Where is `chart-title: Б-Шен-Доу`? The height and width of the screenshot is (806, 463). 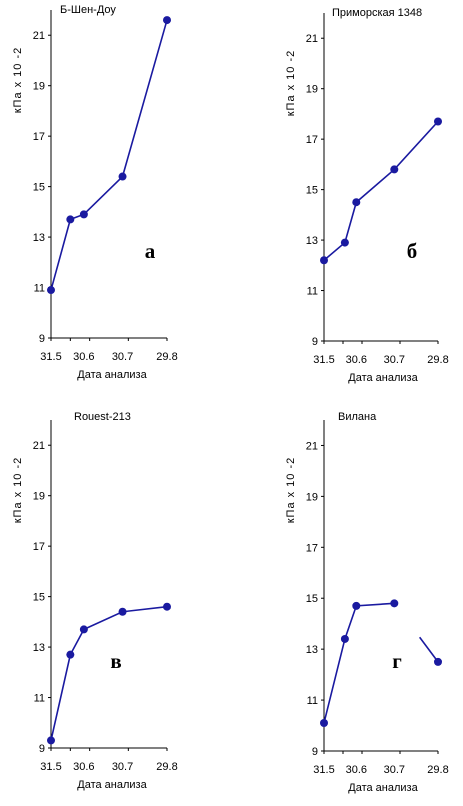 chart-title: Б-Шен-Доу is located at coordinates (88, 10).